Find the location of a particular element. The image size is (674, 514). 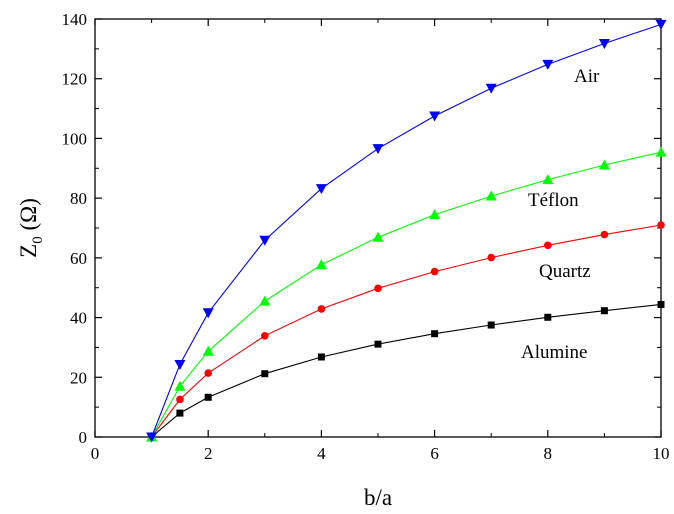

x-tick-label: 6 is located at coordinates (434, 453).